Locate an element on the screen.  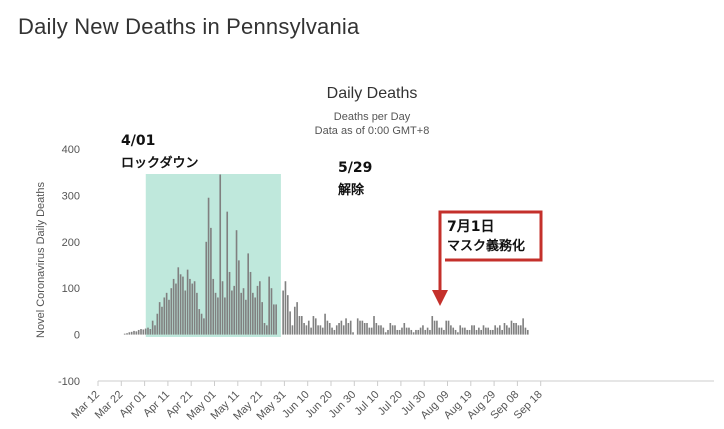
y-axis-label: Novel Coronavirus Daily Deaths is located at coordinates (41, 260).